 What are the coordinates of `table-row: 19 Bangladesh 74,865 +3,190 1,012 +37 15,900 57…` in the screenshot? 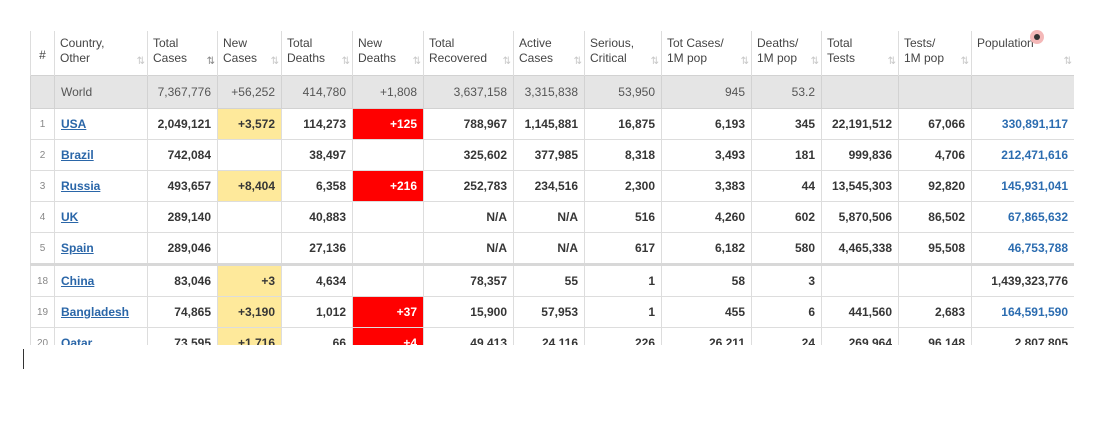 It's located at (552, 312).